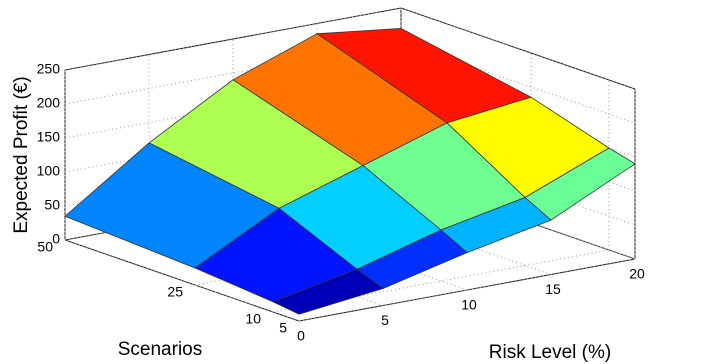 The width and height of the screenshot is (716, 364). I want to click on x-axis-label: Risk Level (%), so click(550, 352).